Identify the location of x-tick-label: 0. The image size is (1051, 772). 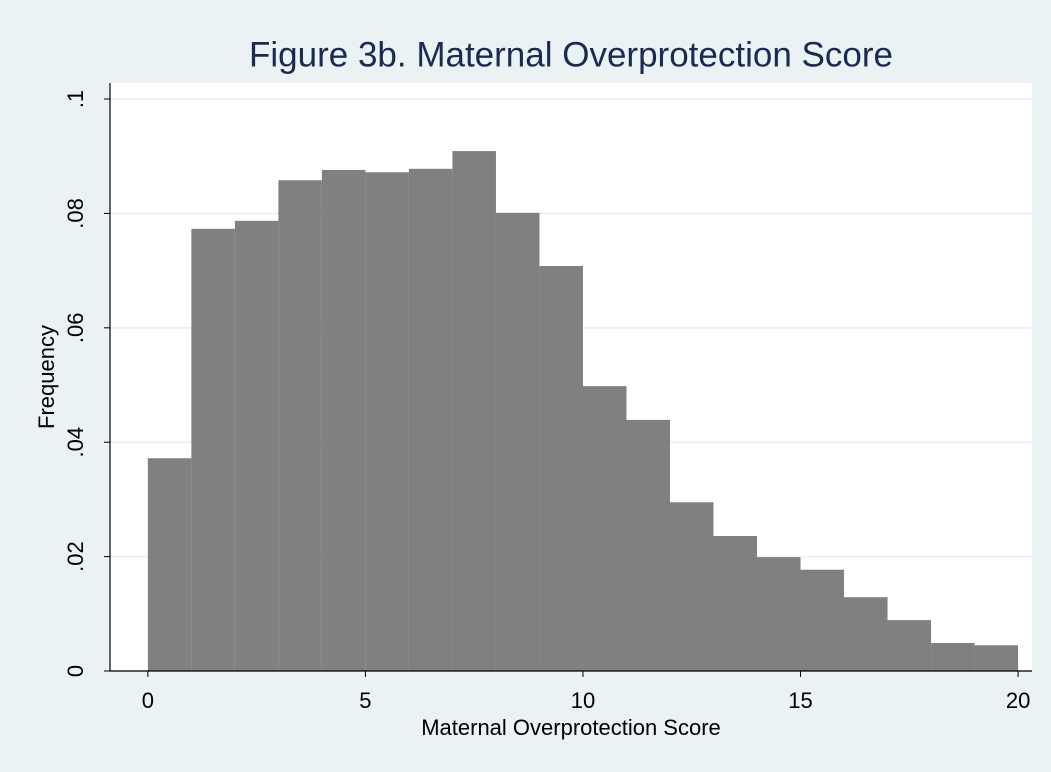
(148, 700).